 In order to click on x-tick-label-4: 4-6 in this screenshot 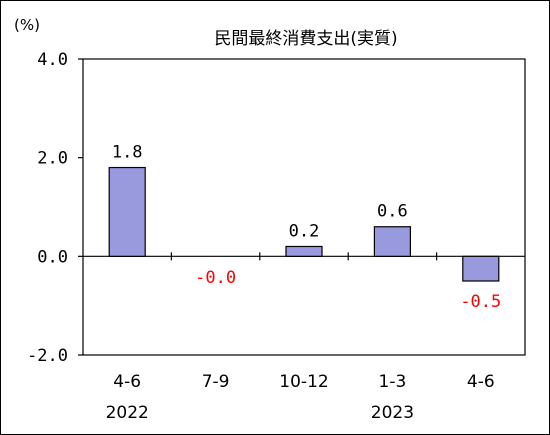, I will do `click(481, 382)`.